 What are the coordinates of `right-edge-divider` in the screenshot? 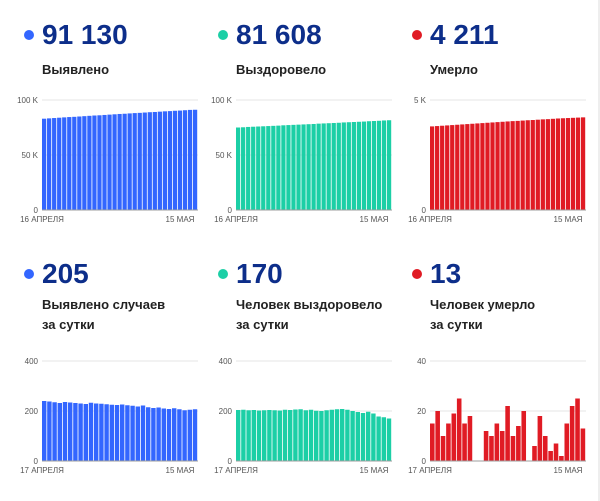 It's located at (599, 250).